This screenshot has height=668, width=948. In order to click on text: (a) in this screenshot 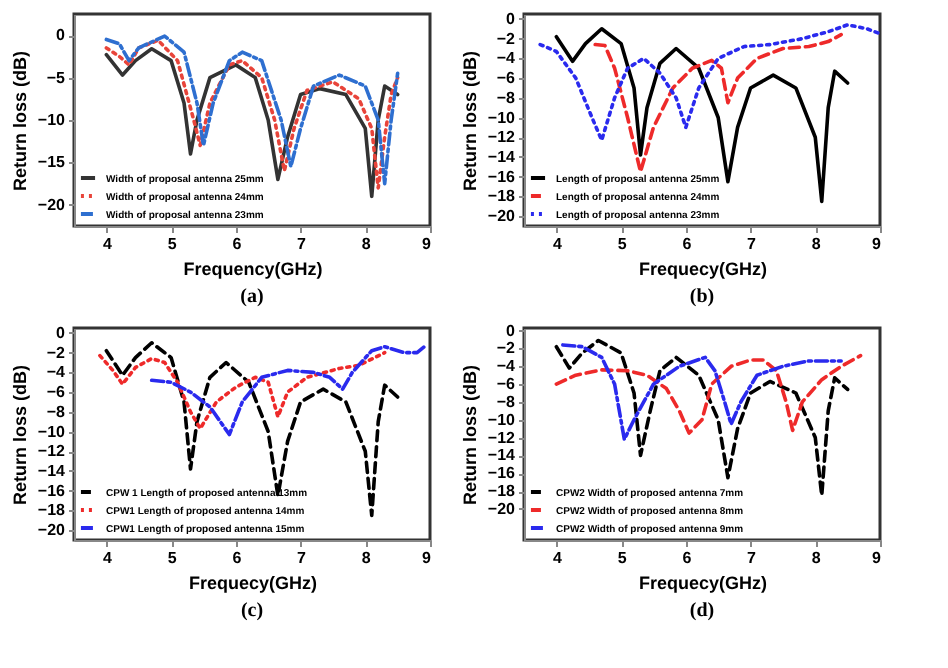, I will do `click(252, 297)`.